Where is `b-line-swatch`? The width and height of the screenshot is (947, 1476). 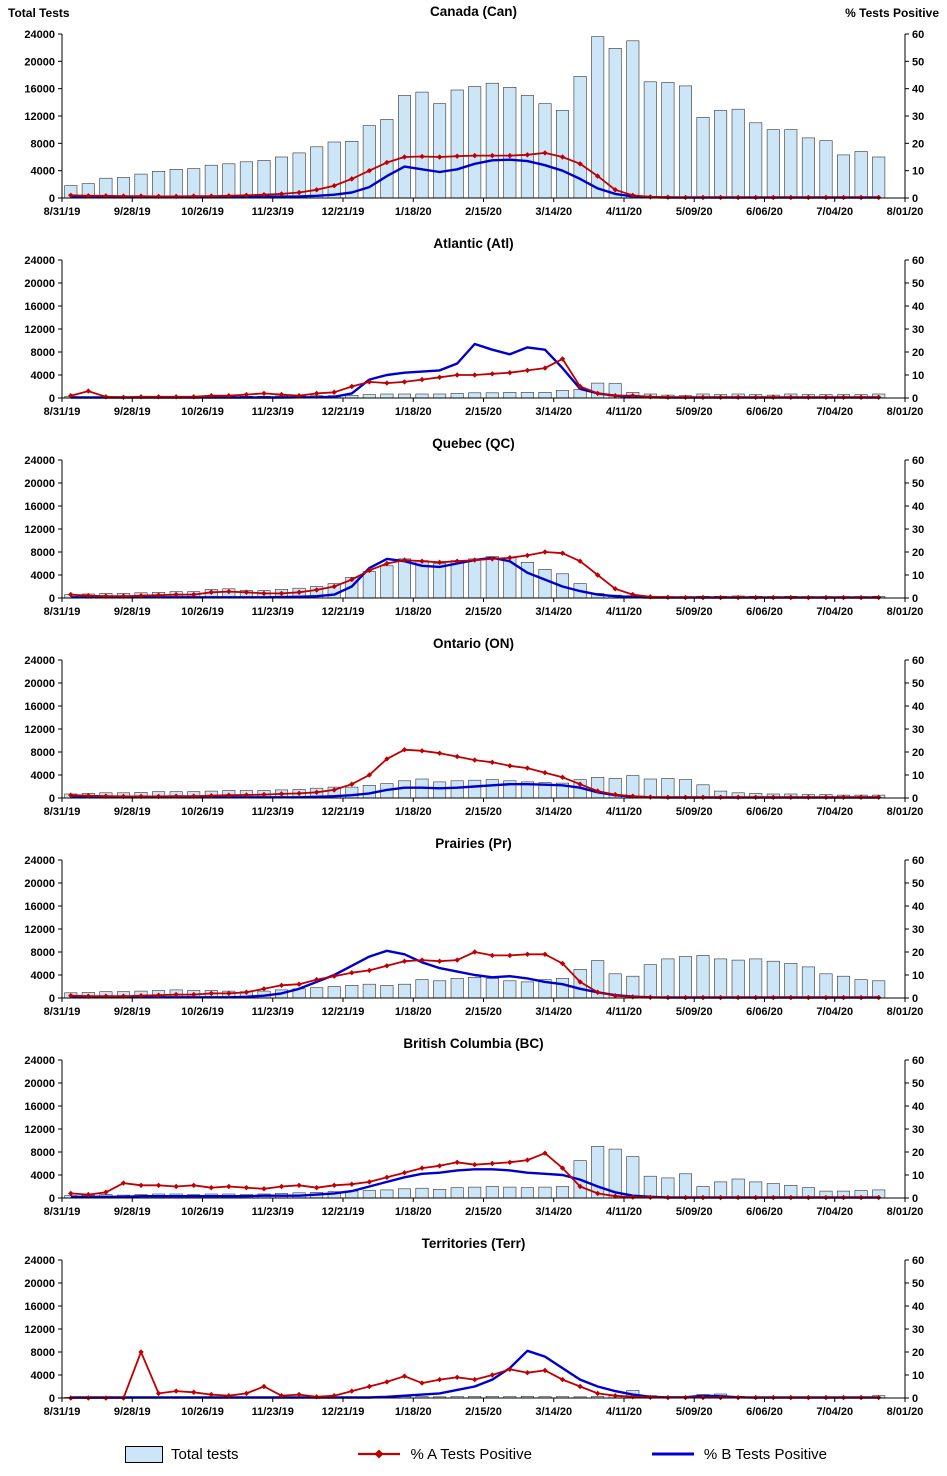
b-line-swatch is located at coordinates (672, 1454).